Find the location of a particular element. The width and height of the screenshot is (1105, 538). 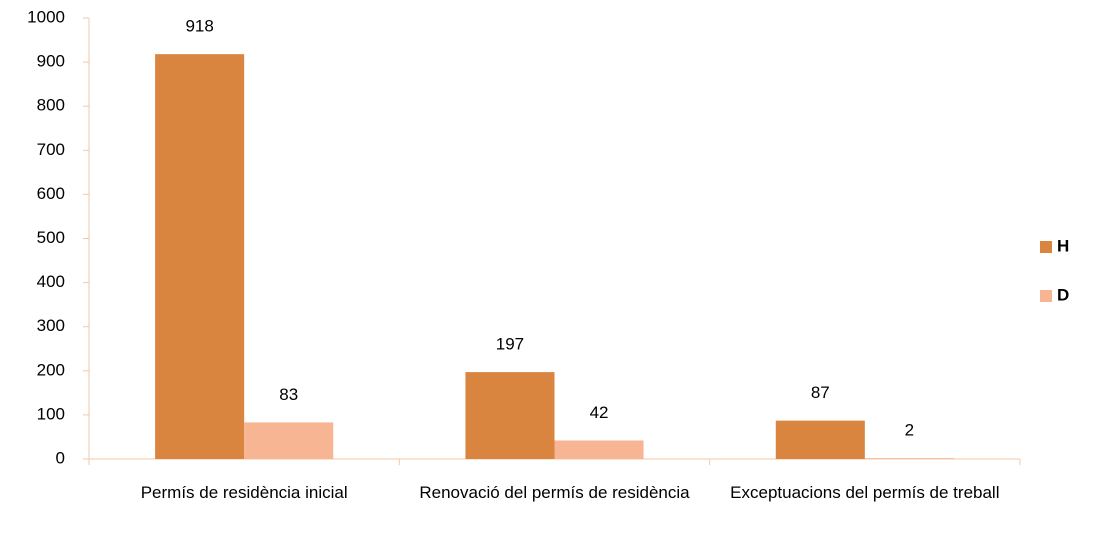

y-tick-label: 600 is located at coordinates (51, 193).